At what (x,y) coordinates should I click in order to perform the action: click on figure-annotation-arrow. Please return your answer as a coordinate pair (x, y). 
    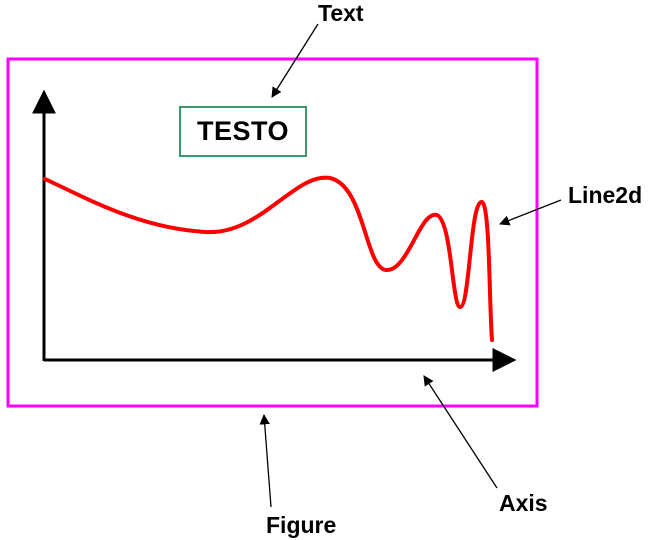
    Looking at the image, I should click on (267, 461).